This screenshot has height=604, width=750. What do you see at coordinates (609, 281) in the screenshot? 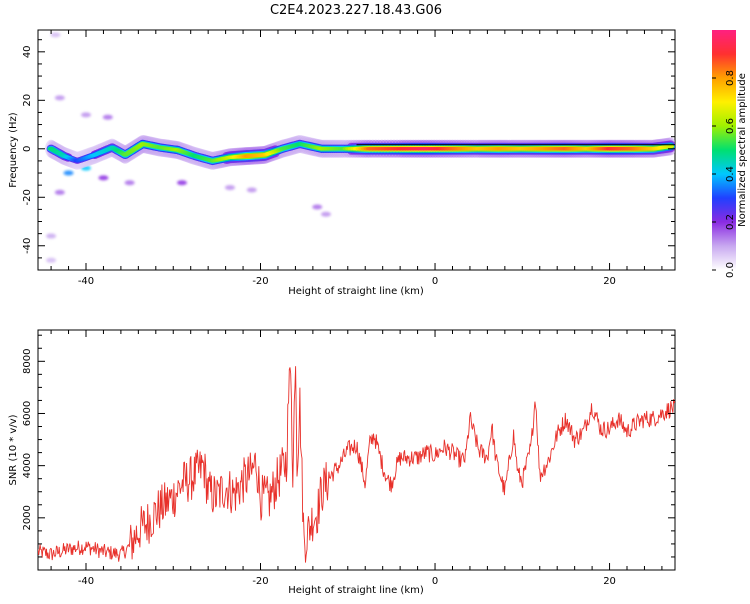
I see `spectrogram-x-tick-label: 20` at bounding box center [609, 281].